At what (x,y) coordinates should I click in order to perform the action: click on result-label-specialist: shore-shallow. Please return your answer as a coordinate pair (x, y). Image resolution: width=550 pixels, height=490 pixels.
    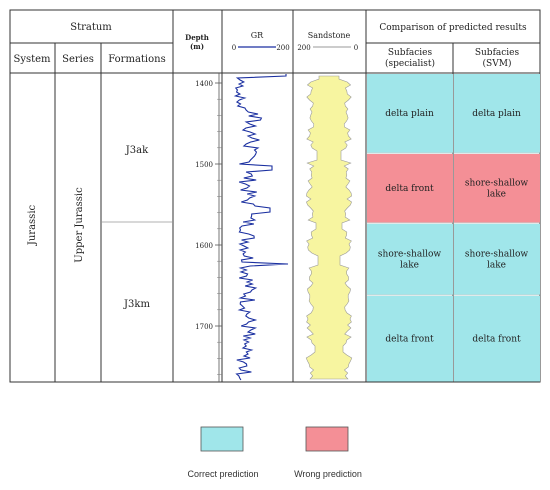
    Looking at the image, I should click on (409, 255).